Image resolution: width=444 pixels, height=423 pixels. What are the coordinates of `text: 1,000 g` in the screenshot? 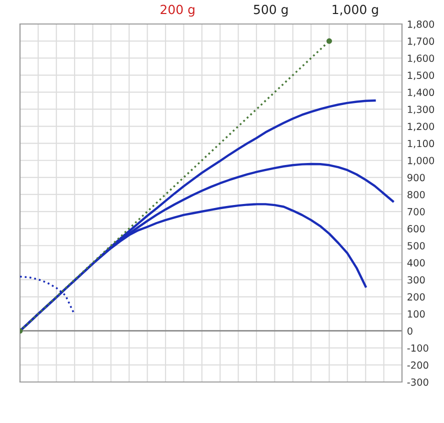 It's located at (355, 10).